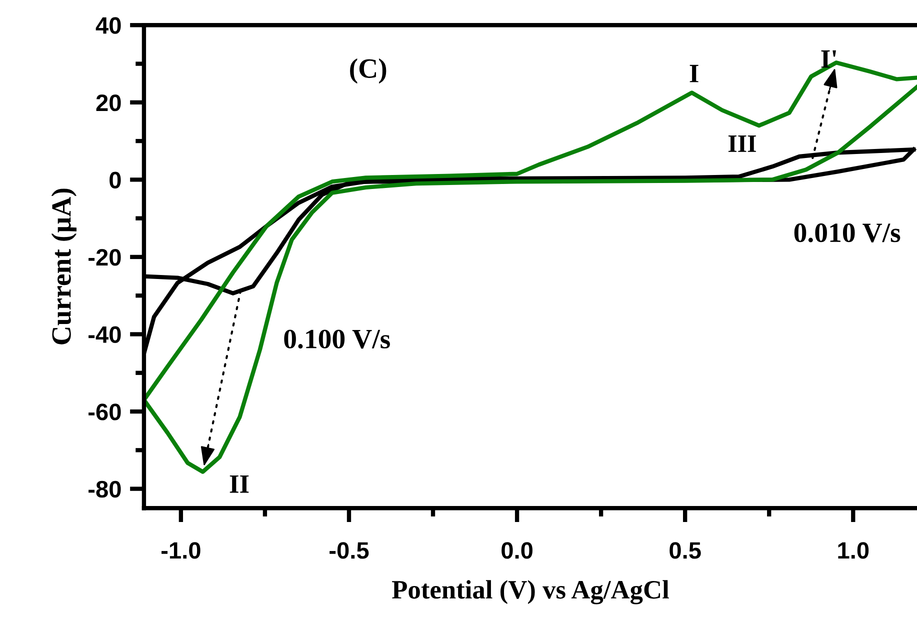 This screenshot has height=644, width=917. What do you see at coordinates (337, 339) in the screenshot?
I see `annotation: 0.100 V/s` at bounding box center [337, 339].